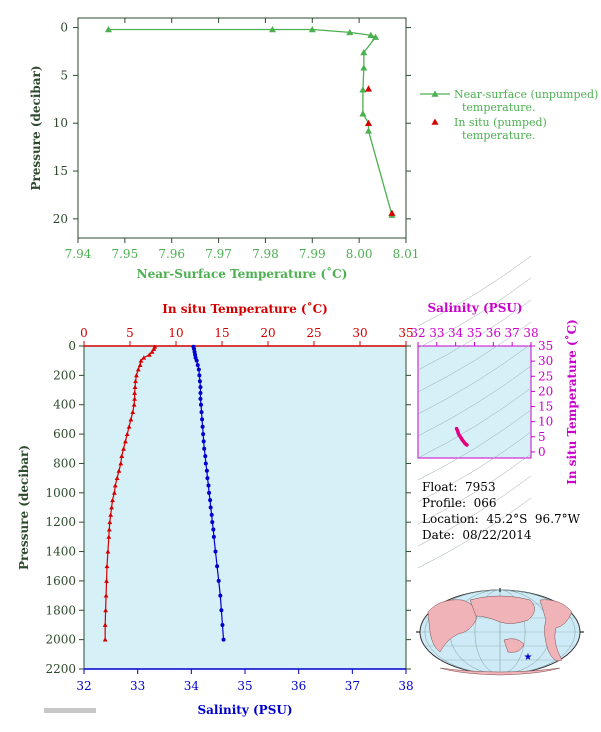 The height and width of the screenshot is (732, 601). Describe the element at coordinates (436, 333) in the screenshot. I see `ts-x-tick-label: 33` at that location.